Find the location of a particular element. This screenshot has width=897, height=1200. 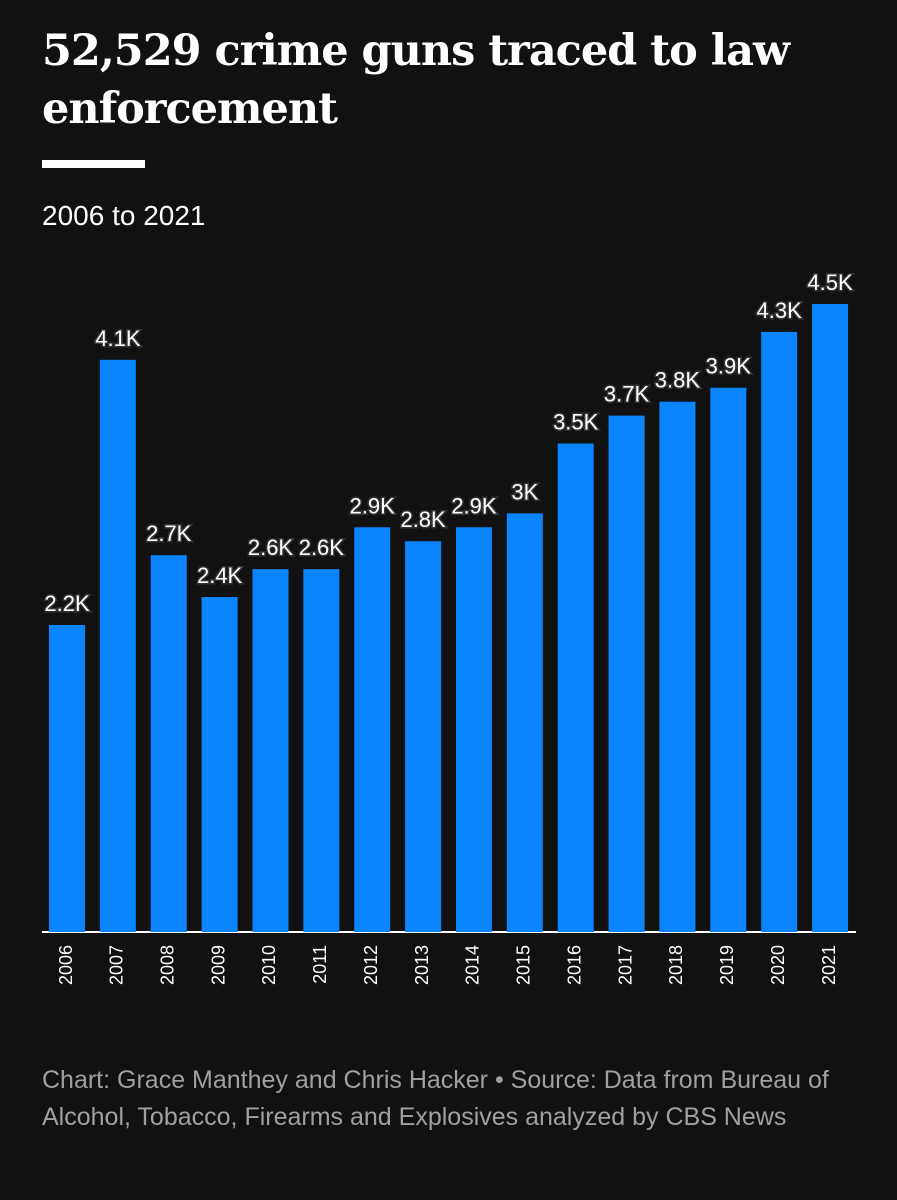

x-tick-label: 2019 is located at coordinates (727, 965).